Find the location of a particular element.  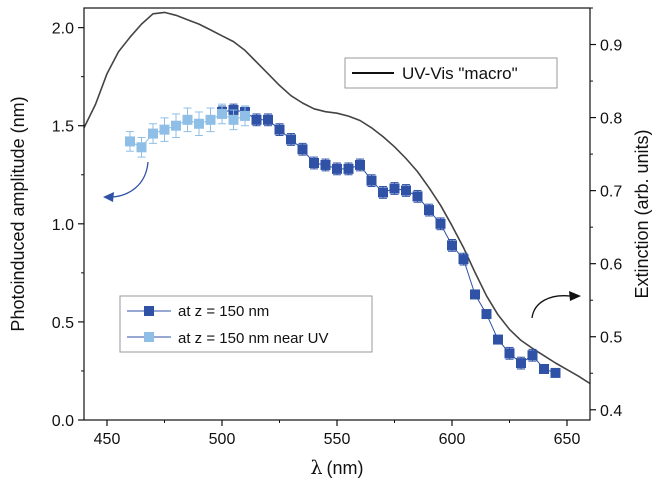

y-left-tick-label: 1.5 is located at coordinates (63, 127).